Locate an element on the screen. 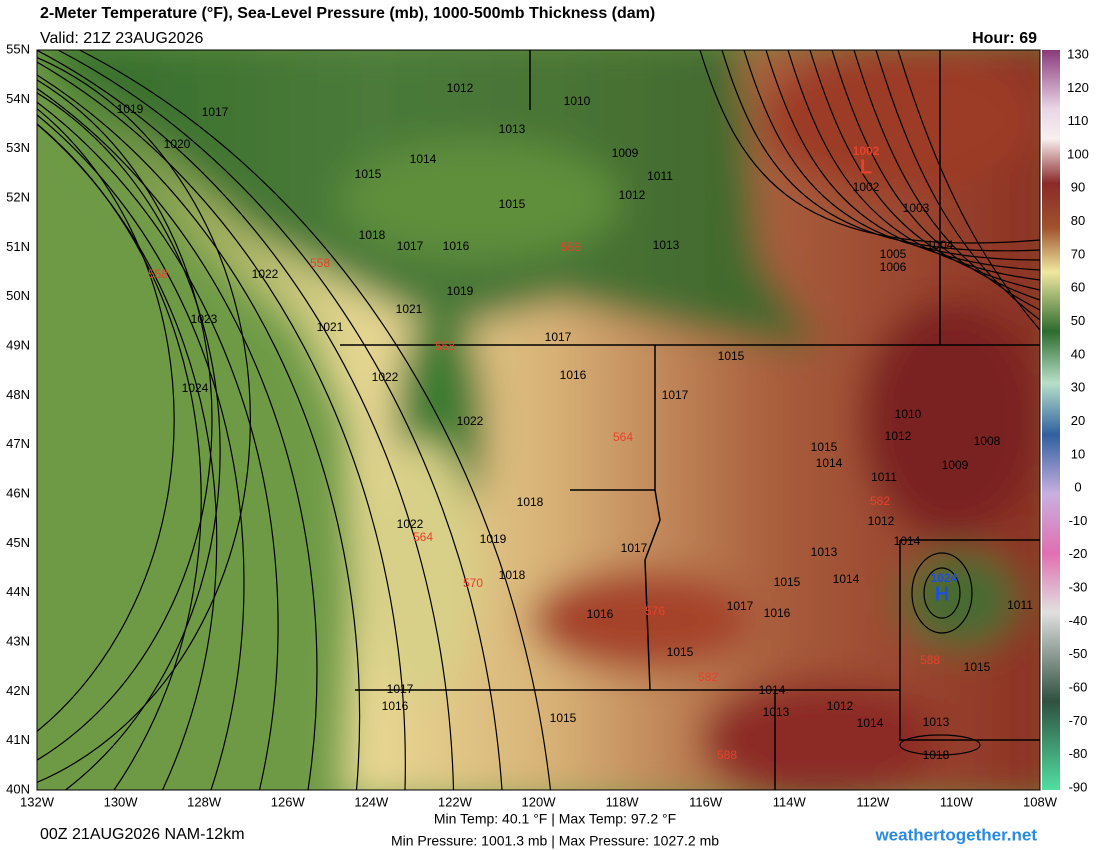  lat-label: 54N is located at coordinates (18, 98).